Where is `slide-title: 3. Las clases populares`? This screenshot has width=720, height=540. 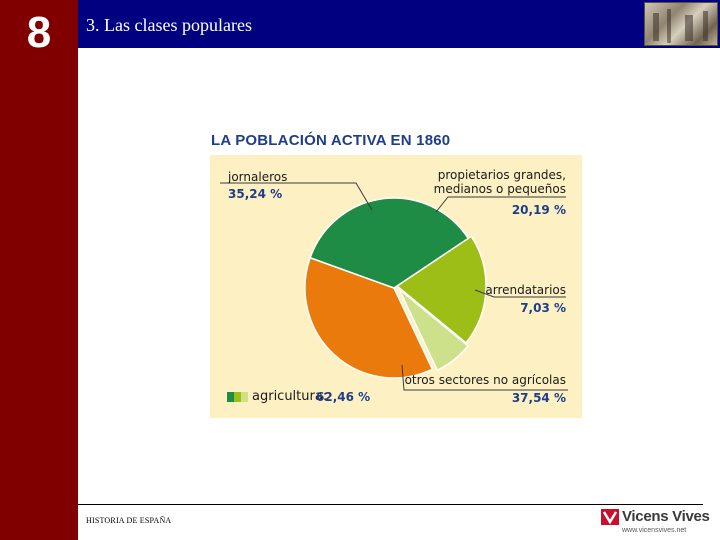 slide-title: 3. Las clases populares is located at coordinates (169, 25).